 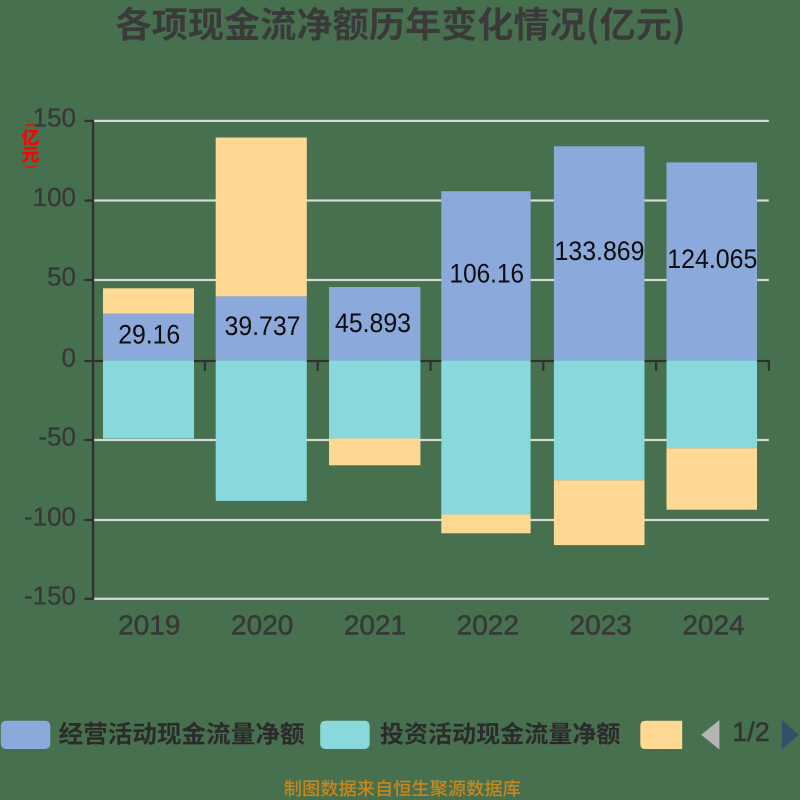 I want to click on svg-text: 2019, so click(x=149, y=625).